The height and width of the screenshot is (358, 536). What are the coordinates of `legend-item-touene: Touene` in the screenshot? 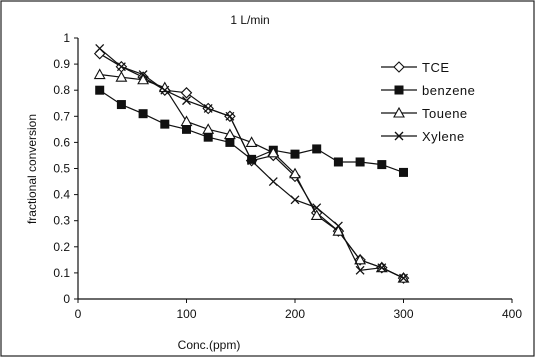 It's located at (424, 113).